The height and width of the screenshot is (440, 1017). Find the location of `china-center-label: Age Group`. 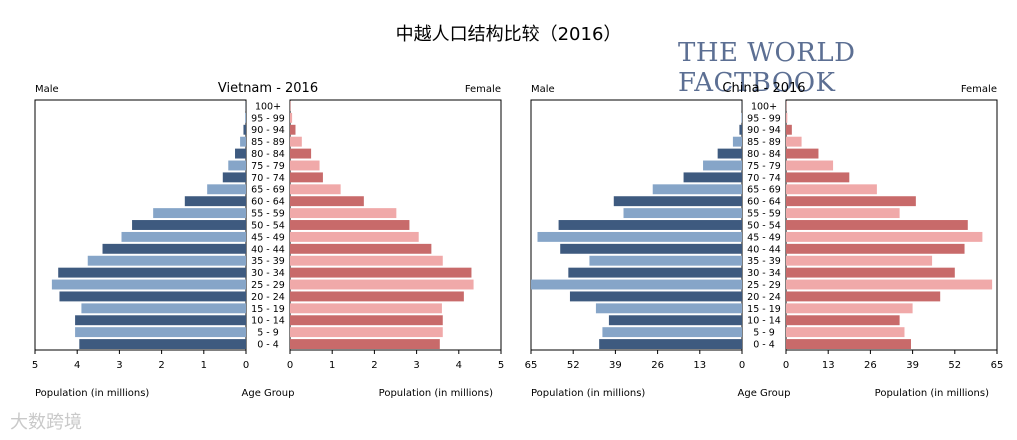

china-center-label: Age Group is located at coordinates (764, 393).